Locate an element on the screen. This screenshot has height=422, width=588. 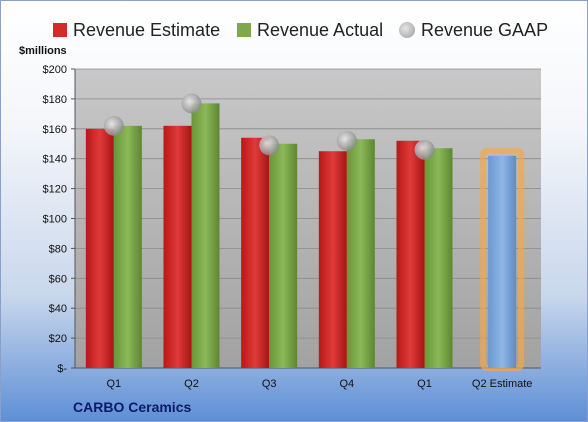
legend-item-gaap: Revenue GAAP is located at coordinates (473, 30).